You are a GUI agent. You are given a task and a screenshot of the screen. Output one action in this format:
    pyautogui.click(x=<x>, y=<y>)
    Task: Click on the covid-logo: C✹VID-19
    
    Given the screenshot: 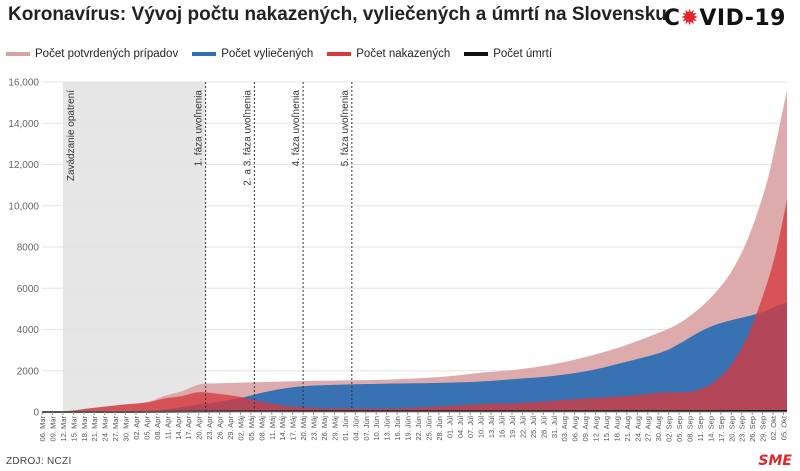 What is the action you would take?
    pyautogui.click(x=725, y=18)
    